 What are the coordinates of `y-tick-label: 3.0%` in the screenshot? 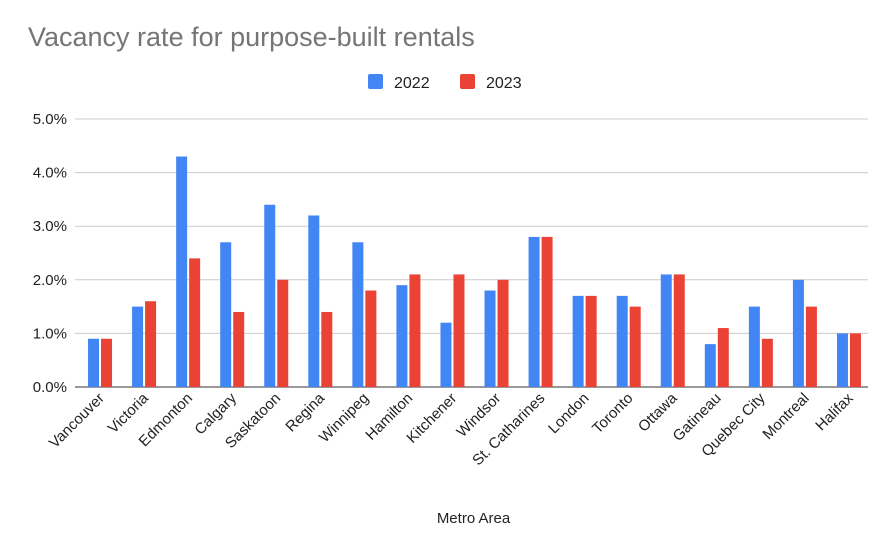 It's located at (50, 226).